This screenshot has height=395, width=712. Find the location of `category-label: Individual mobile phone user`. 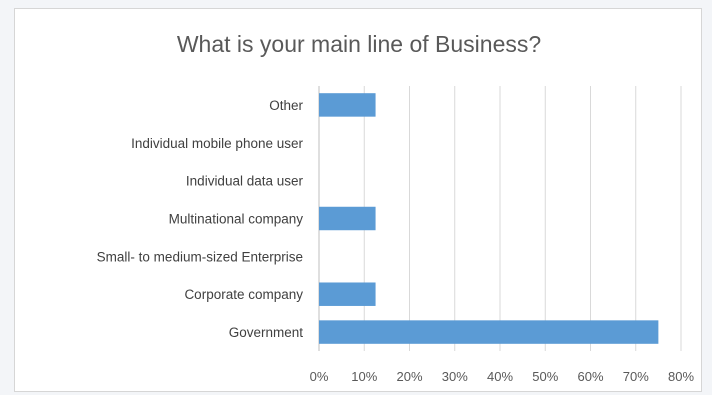

category-label: Individual mobile phone user is located at coordinates (217, 143).